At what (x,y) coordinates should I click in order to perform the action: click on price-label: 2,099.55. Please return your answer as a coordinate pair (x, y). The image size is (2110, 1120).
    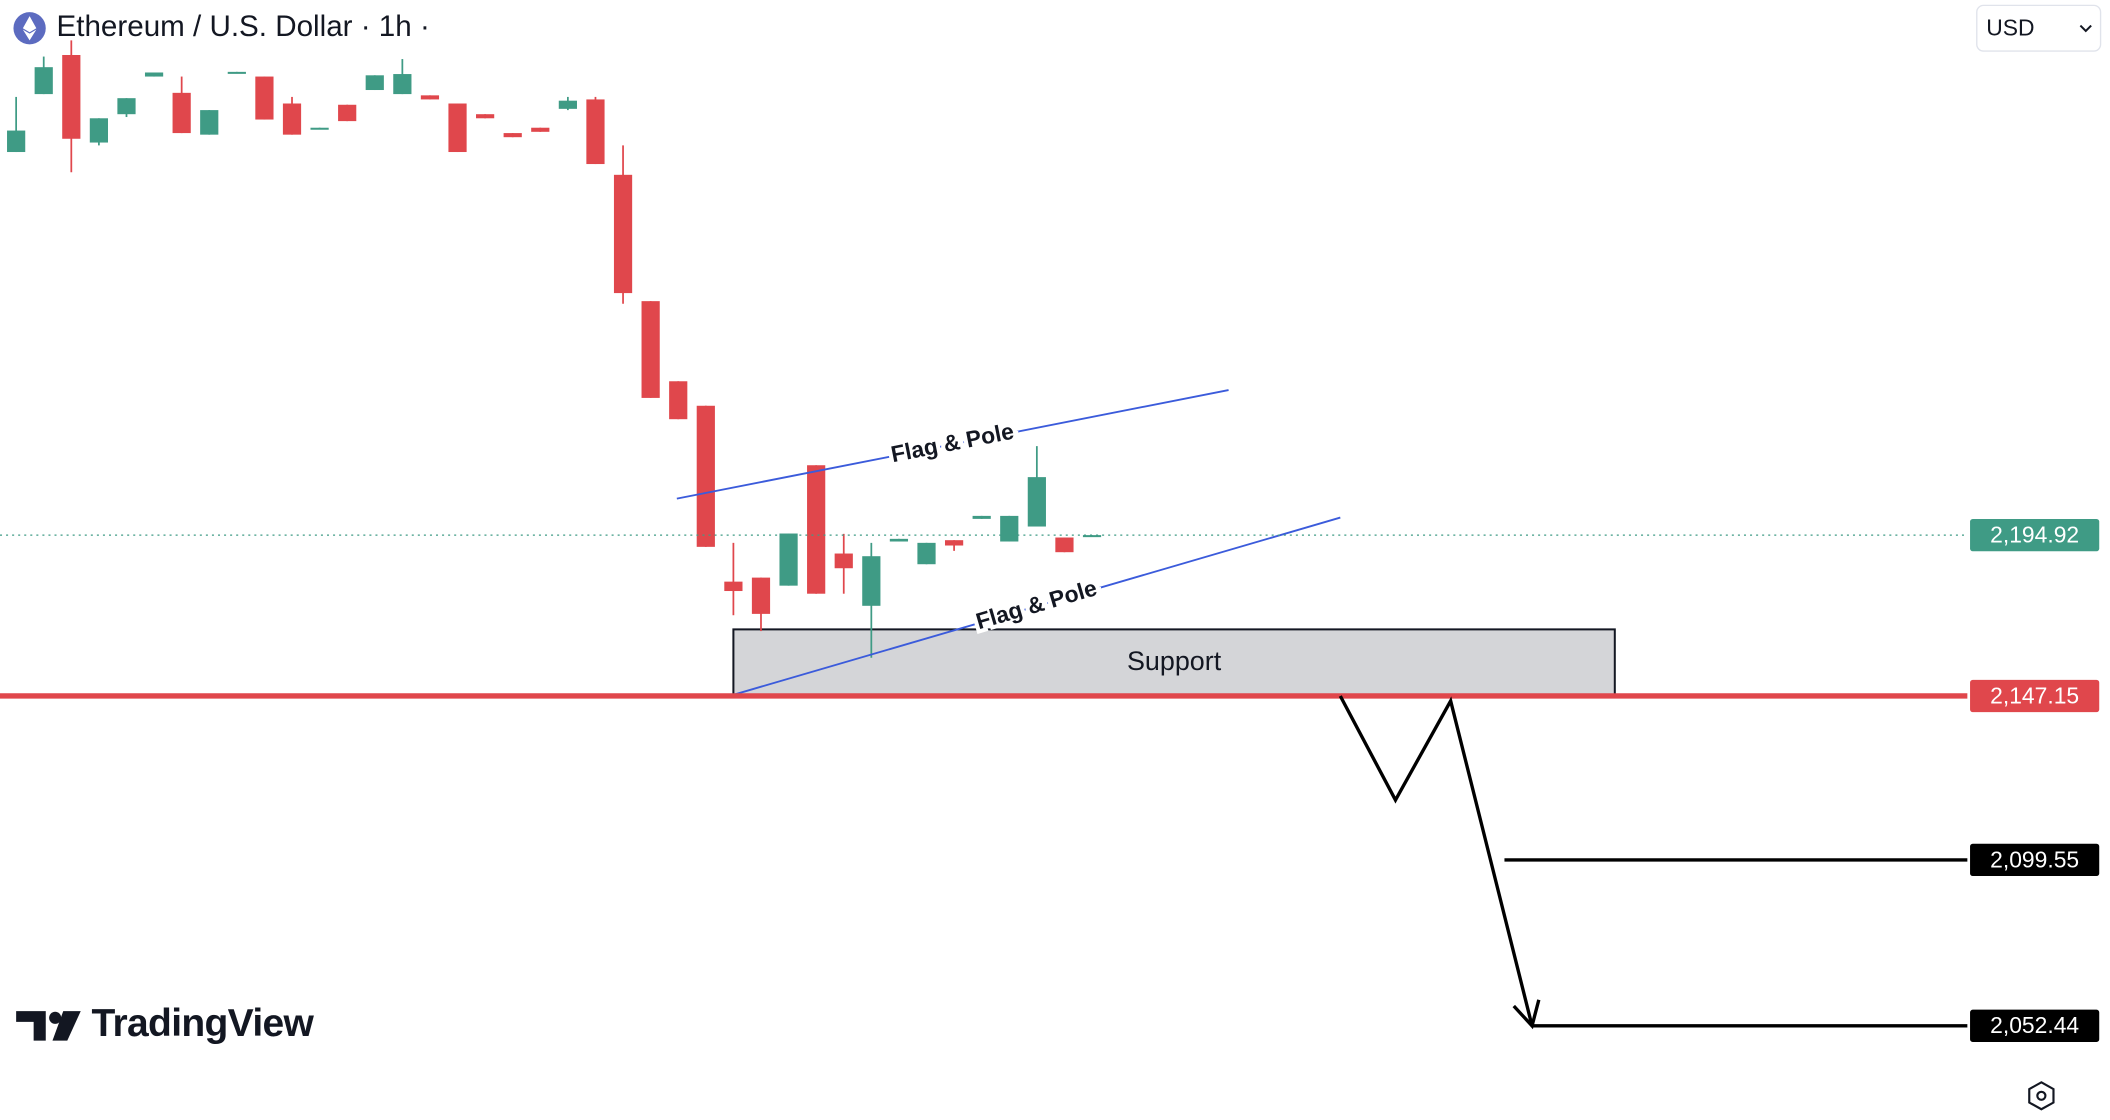
    Looking at the image, I should click on (2034, 859).